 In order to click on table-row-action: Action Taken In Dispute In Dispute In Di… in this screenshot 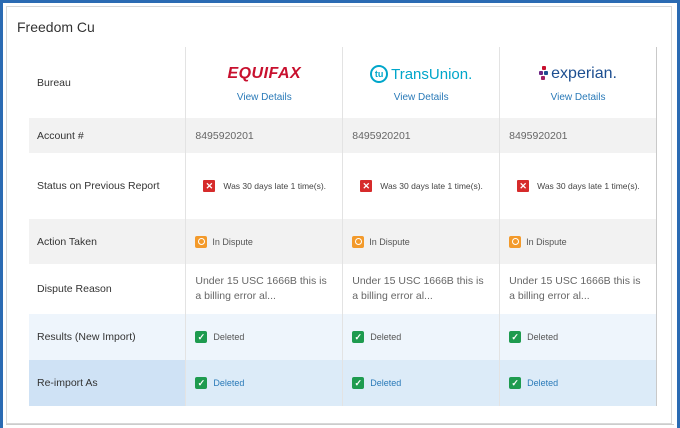, I will do `click(343, 241)`.